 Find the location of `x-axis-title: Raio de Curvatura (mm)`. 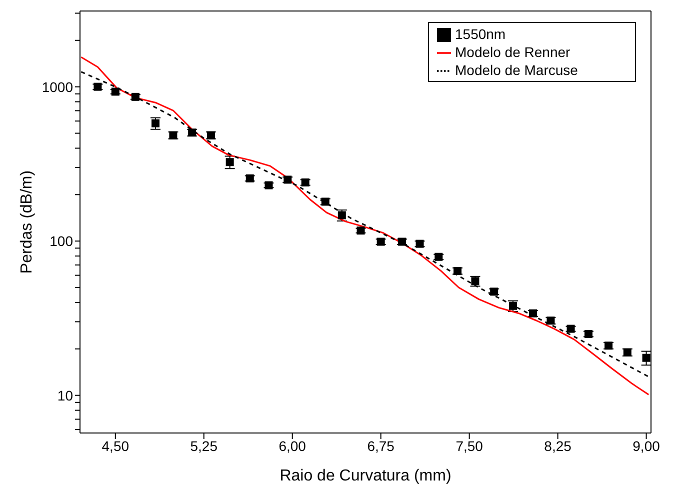

x-axis-title: Raio de Curvatura (mm) is located at coordinates (366, 475).